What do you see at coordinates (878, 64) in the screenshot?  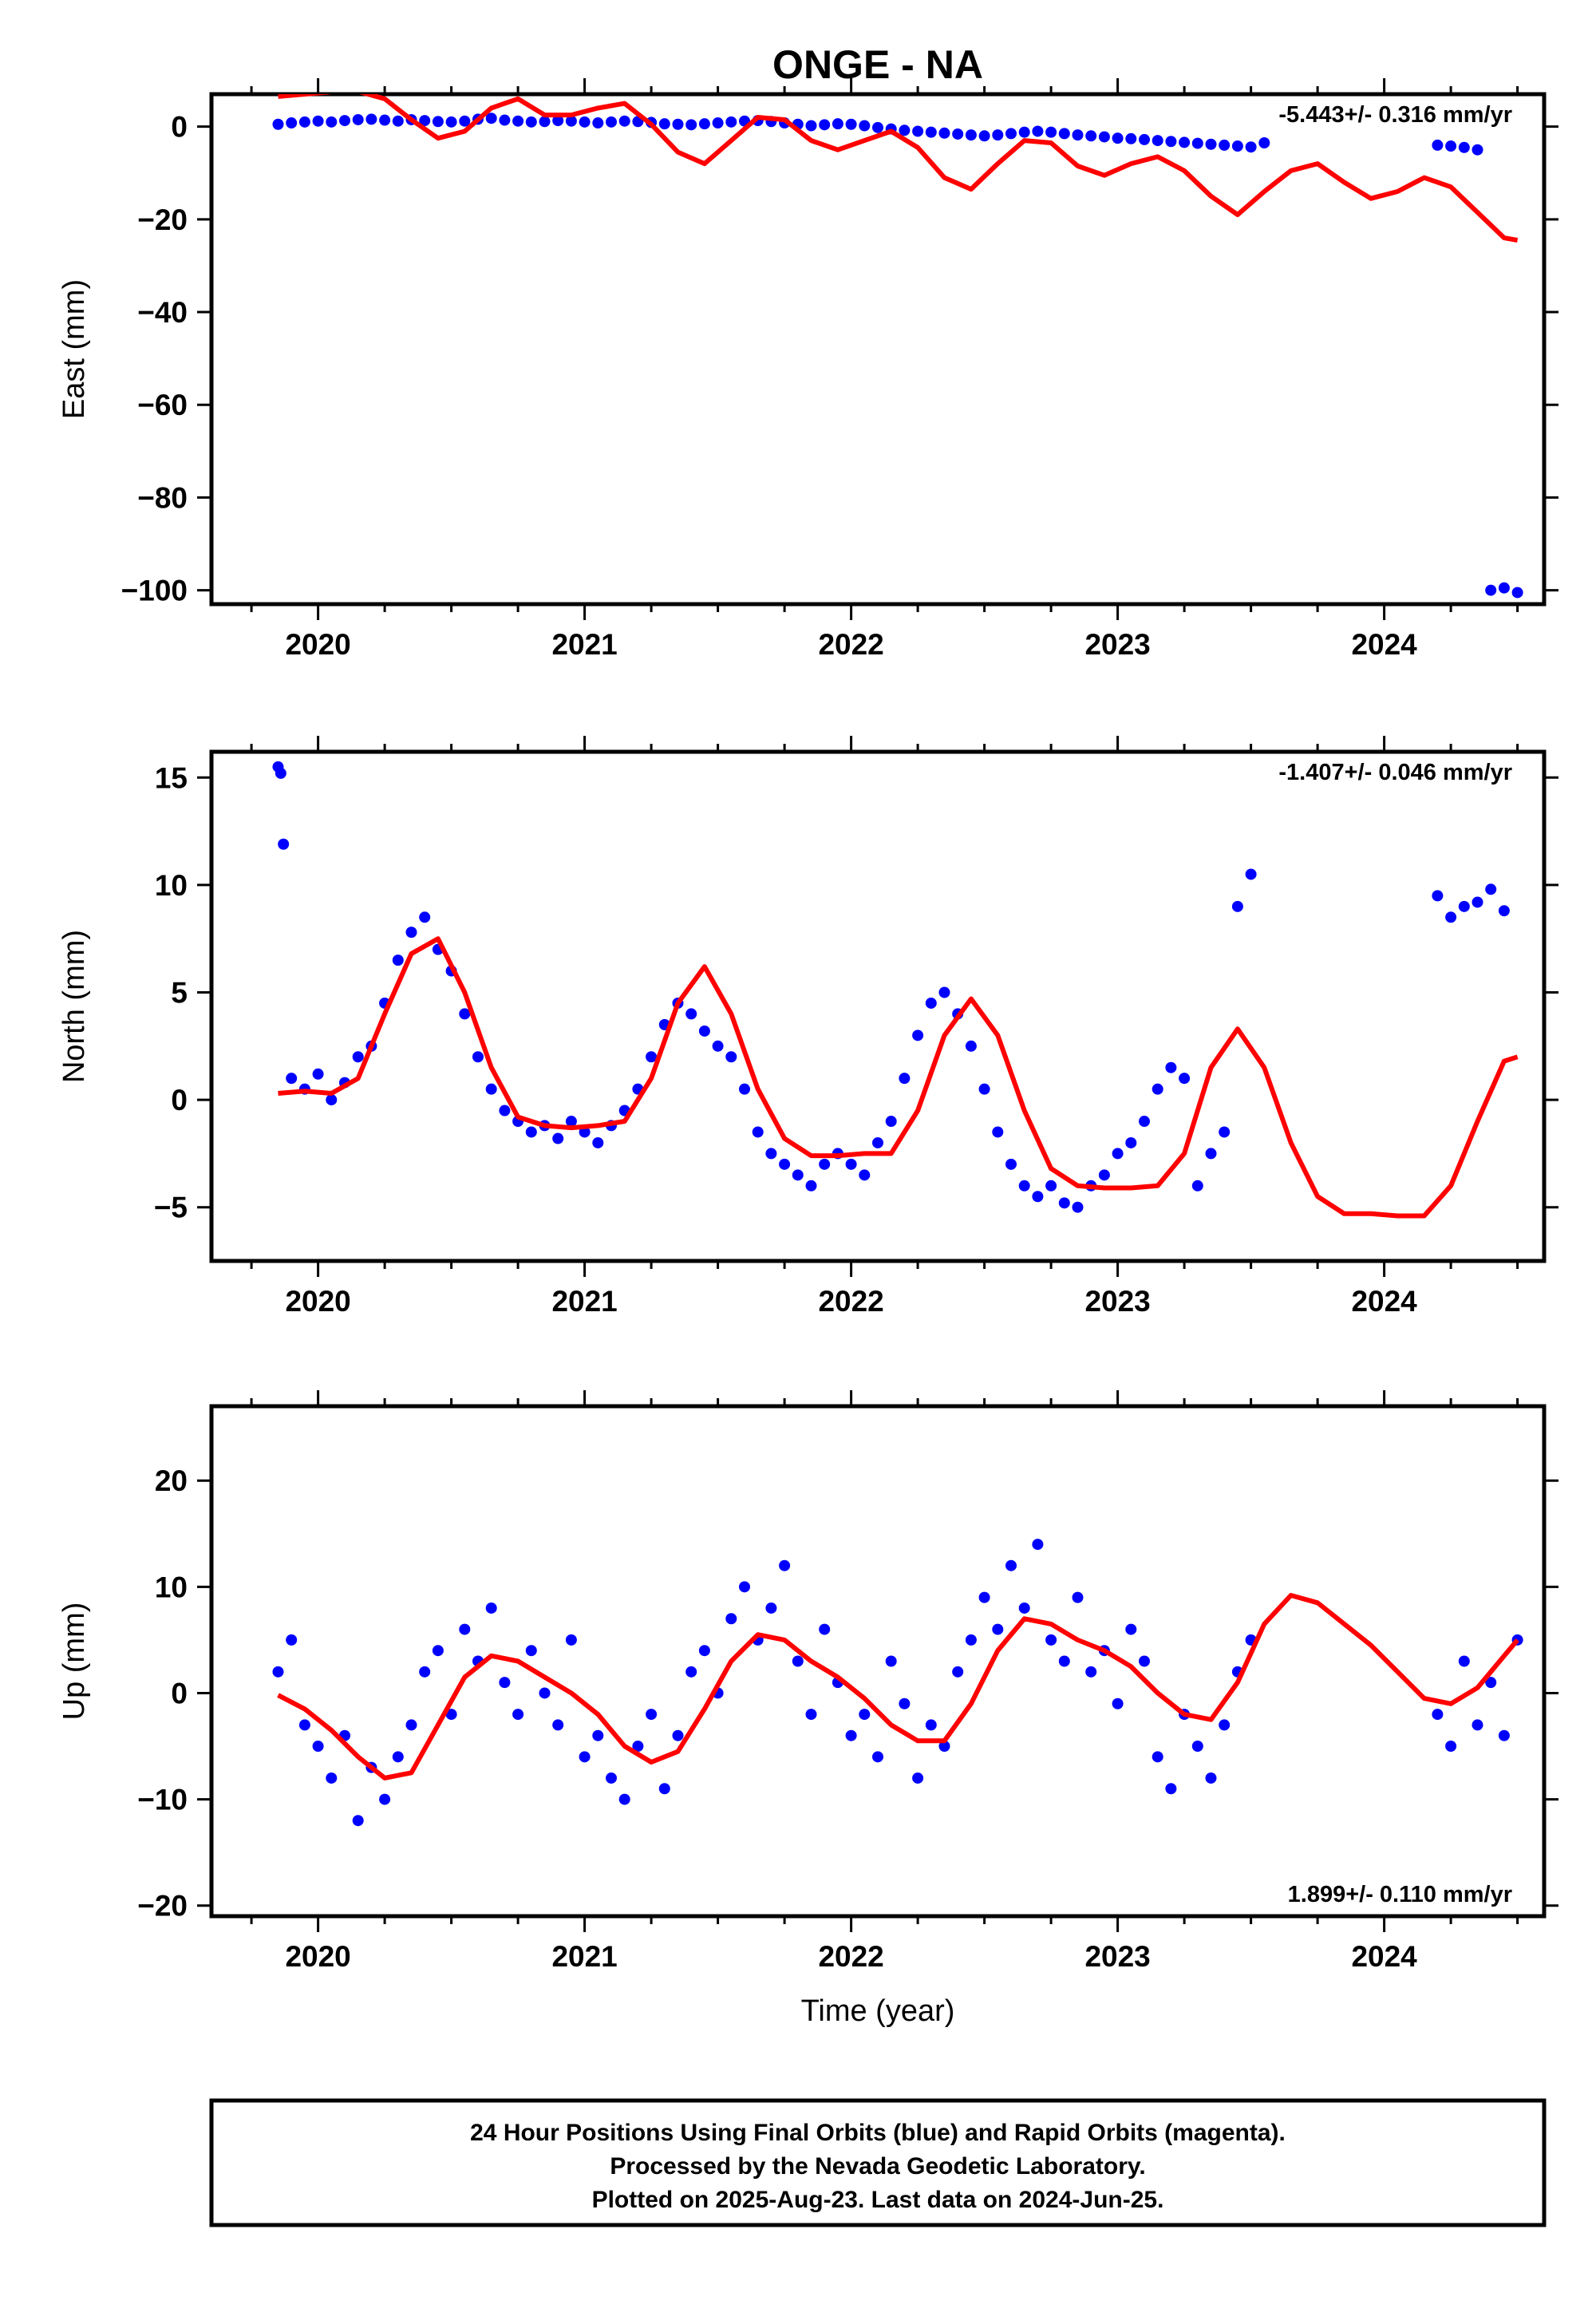 I see `chart-title: ONGE - NA` at bounding box center [878, 64].